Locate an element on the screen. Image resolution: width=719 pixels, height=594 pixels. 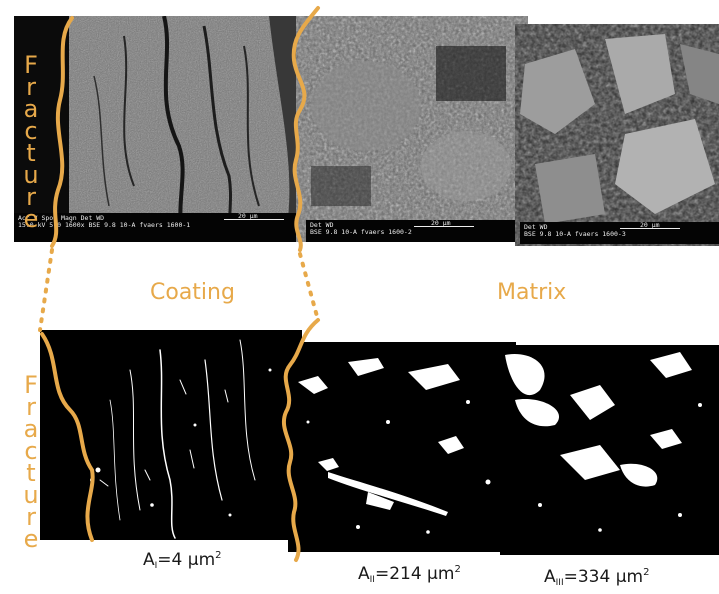
scalebar-line2: BSE 9.8 10-A fvaers 1600-2 is located at coordinates (361, 232).